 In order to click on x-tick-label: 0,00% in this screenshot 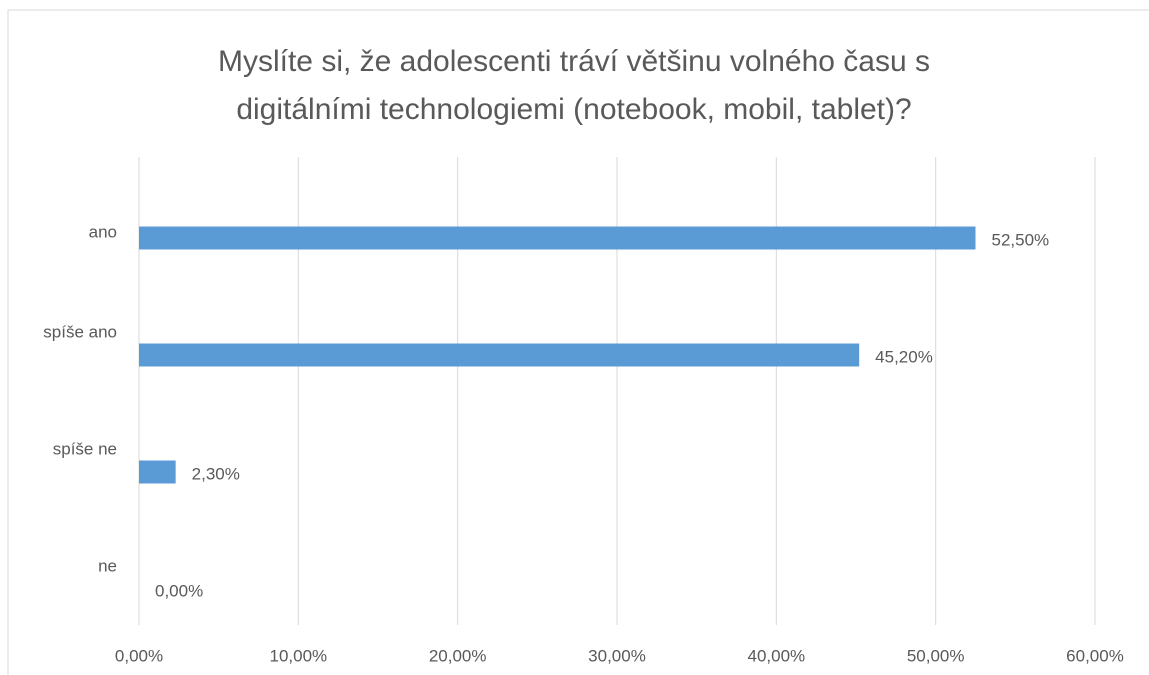, I will do `click(139, 655)`.